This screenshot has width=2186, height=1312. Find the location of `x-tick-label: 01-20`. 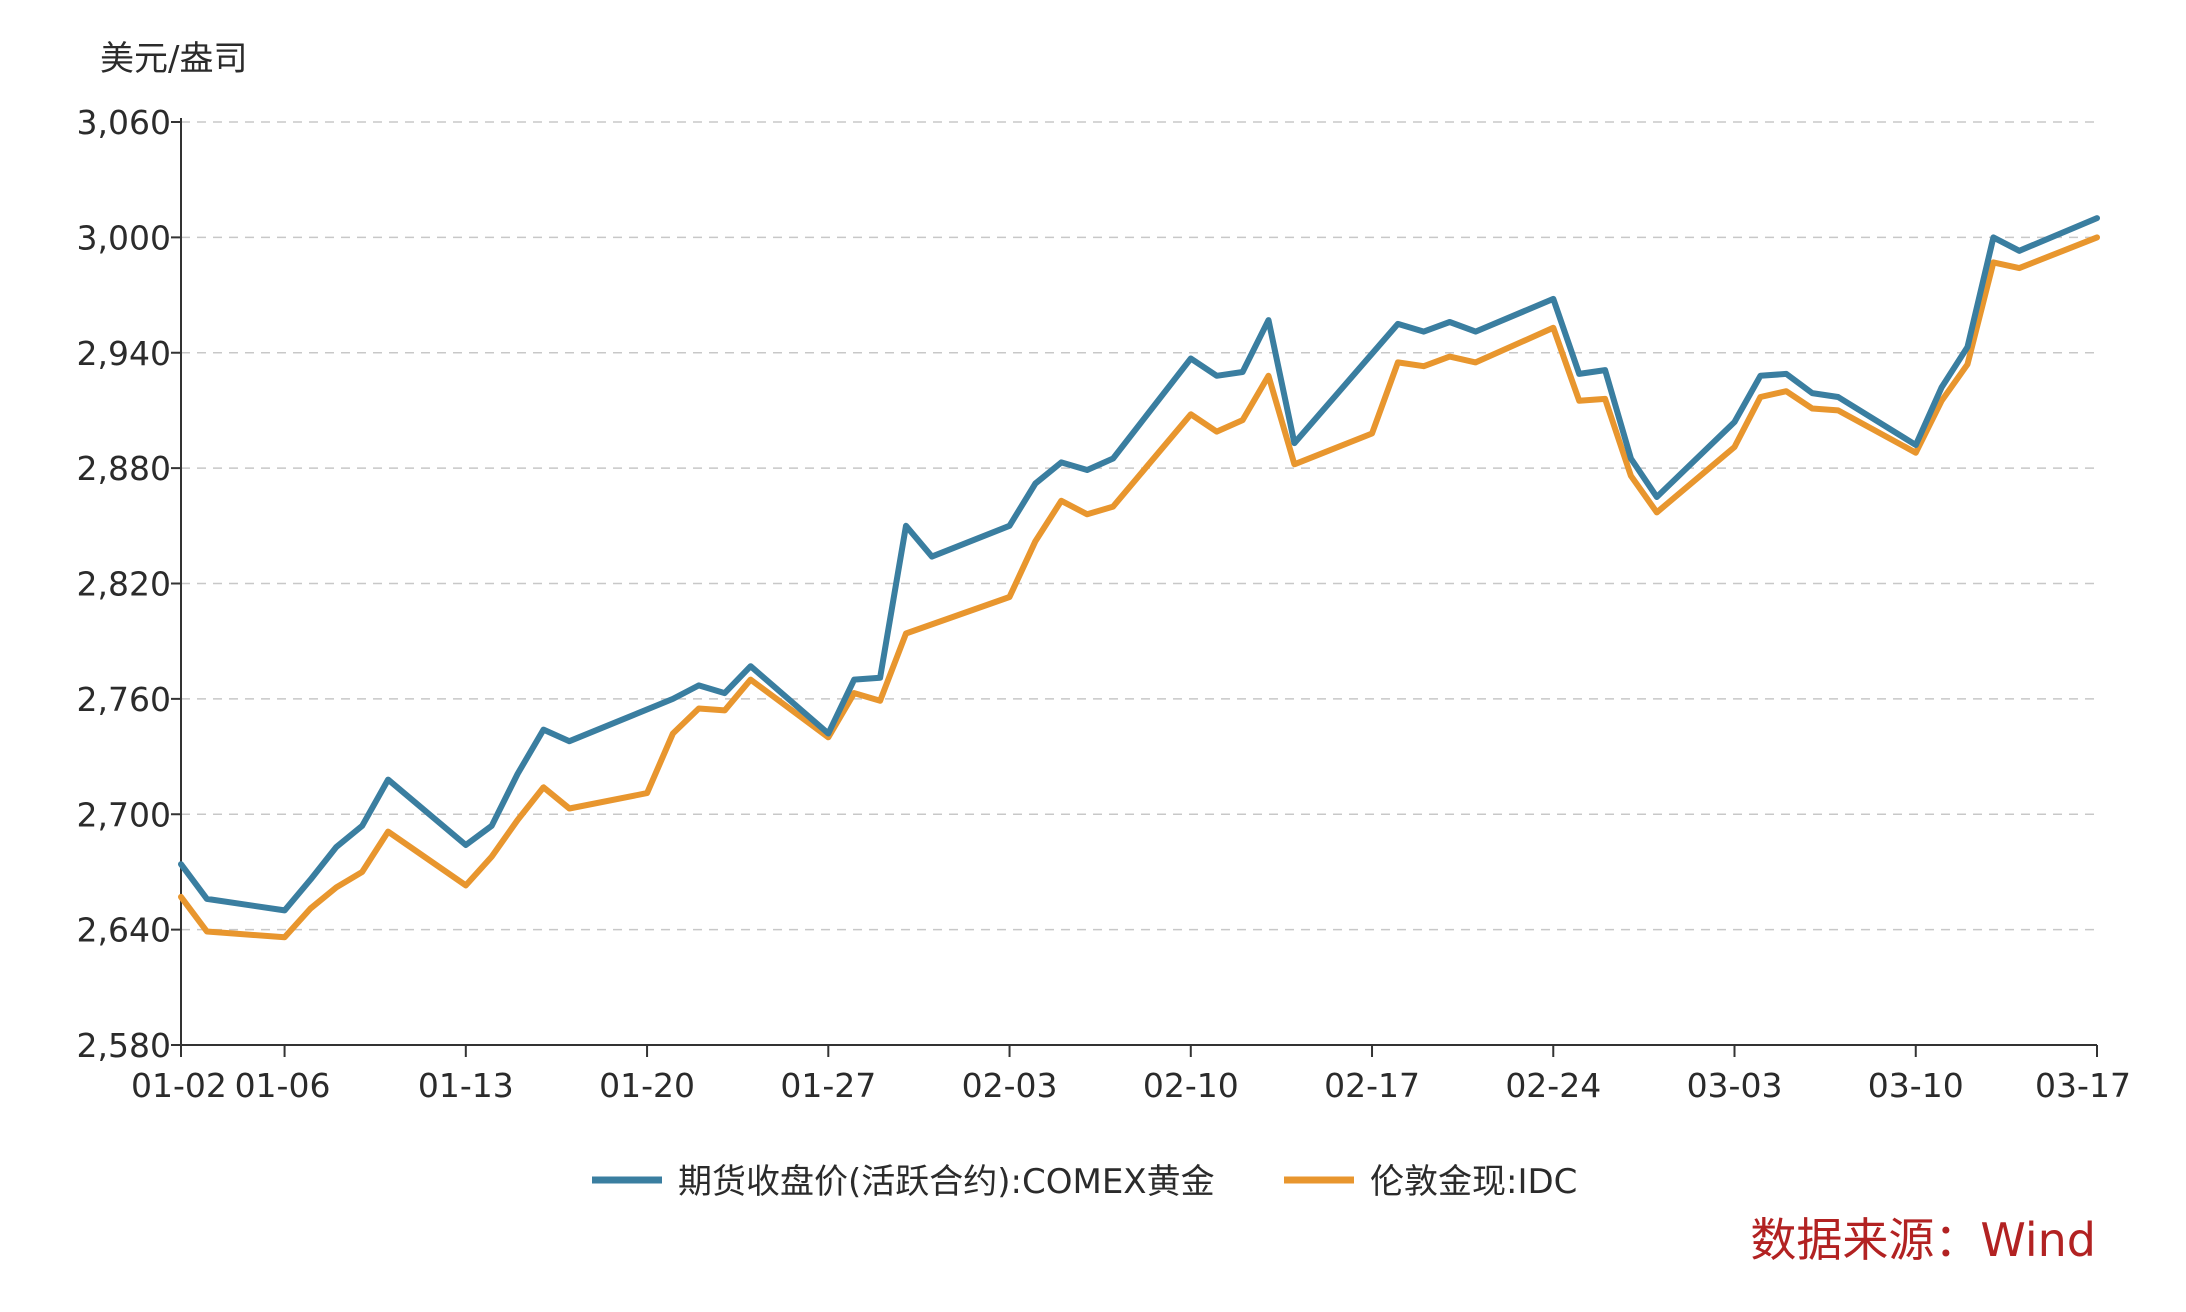

x-tick-label: 01-20 is located at coordinates (647, 1085).